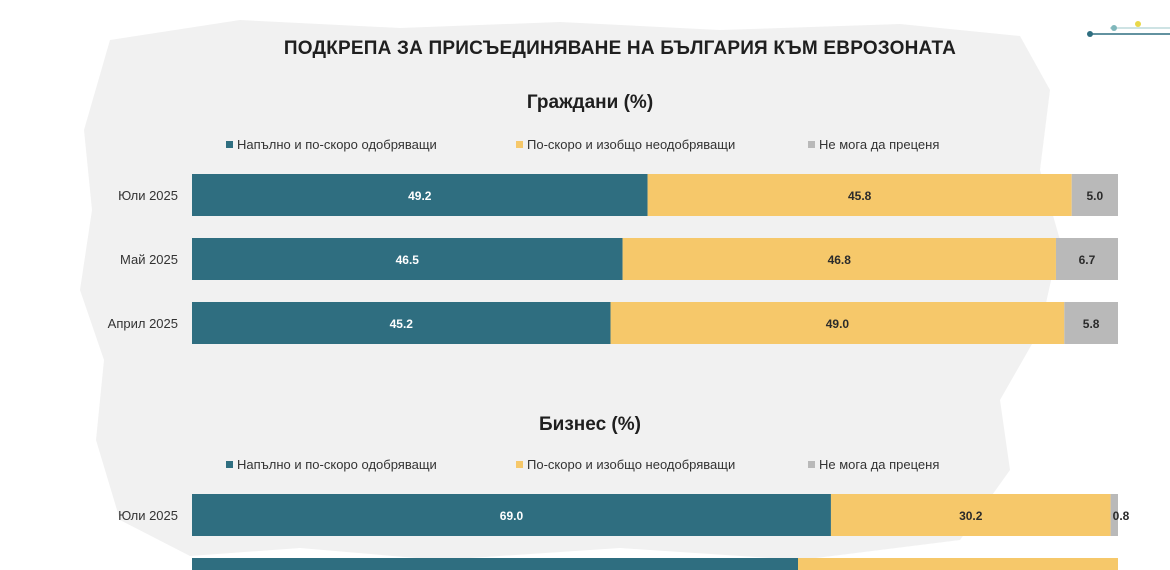 This screenshot has height=570, width=1170. I want to click on data-label-undecided: 5.8, so click(1091, 324).